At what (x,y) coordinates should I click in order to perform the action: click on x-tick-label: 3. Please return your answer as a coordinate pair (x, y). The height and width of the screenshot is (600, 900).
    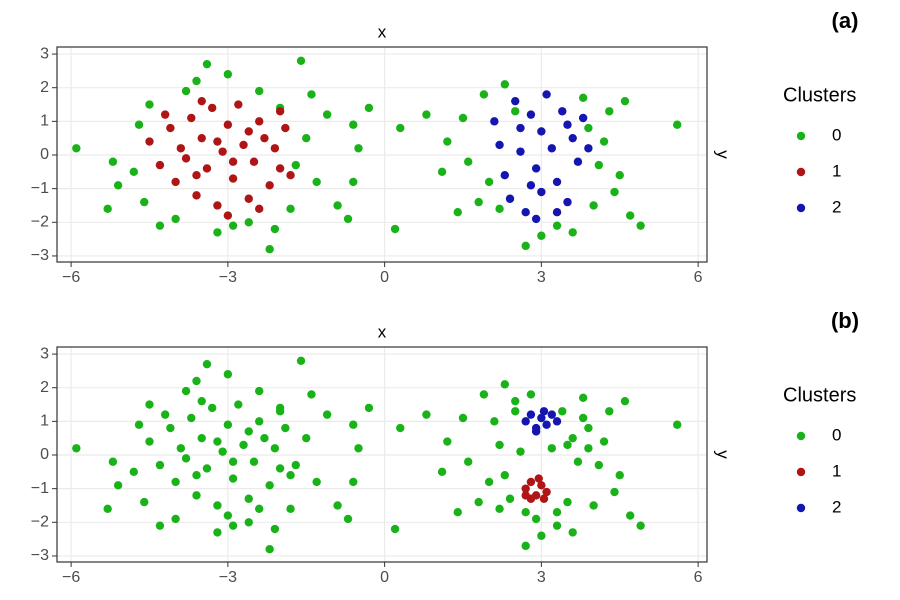
    Looking at the image, I should click on (541, 577).